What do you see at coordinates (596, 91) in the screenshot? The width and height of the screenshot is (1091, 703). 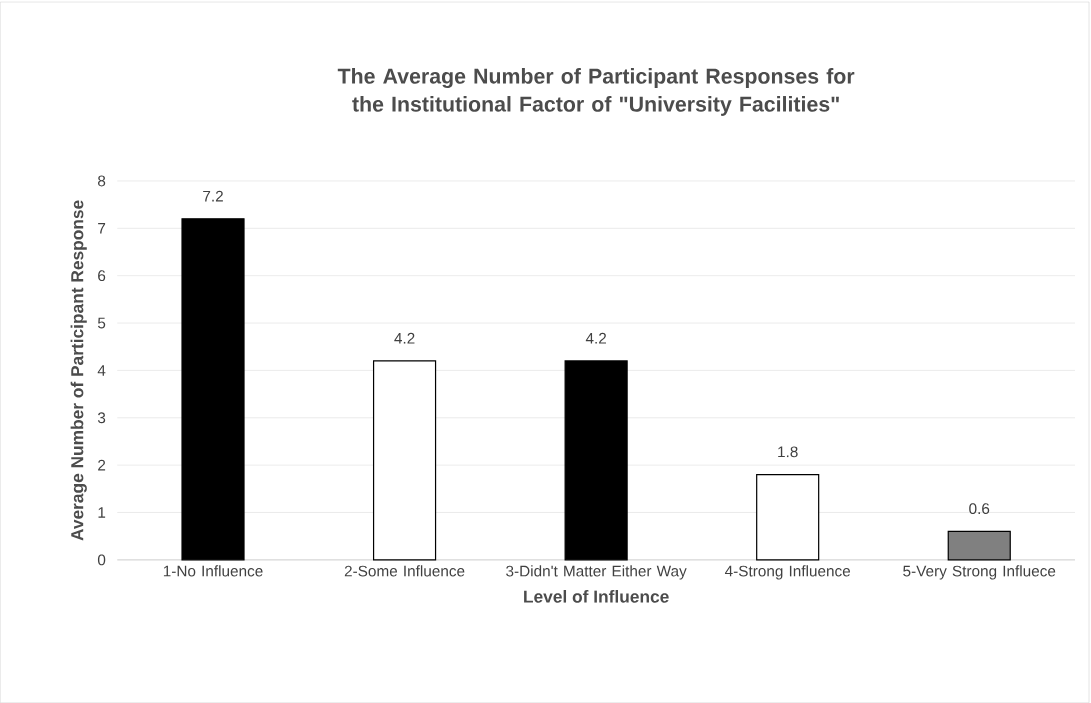 I see `chart-title: The Average Number of Participant Responses for the Institutional Factor of "University Facilities"` at bounding box center [596, 91].